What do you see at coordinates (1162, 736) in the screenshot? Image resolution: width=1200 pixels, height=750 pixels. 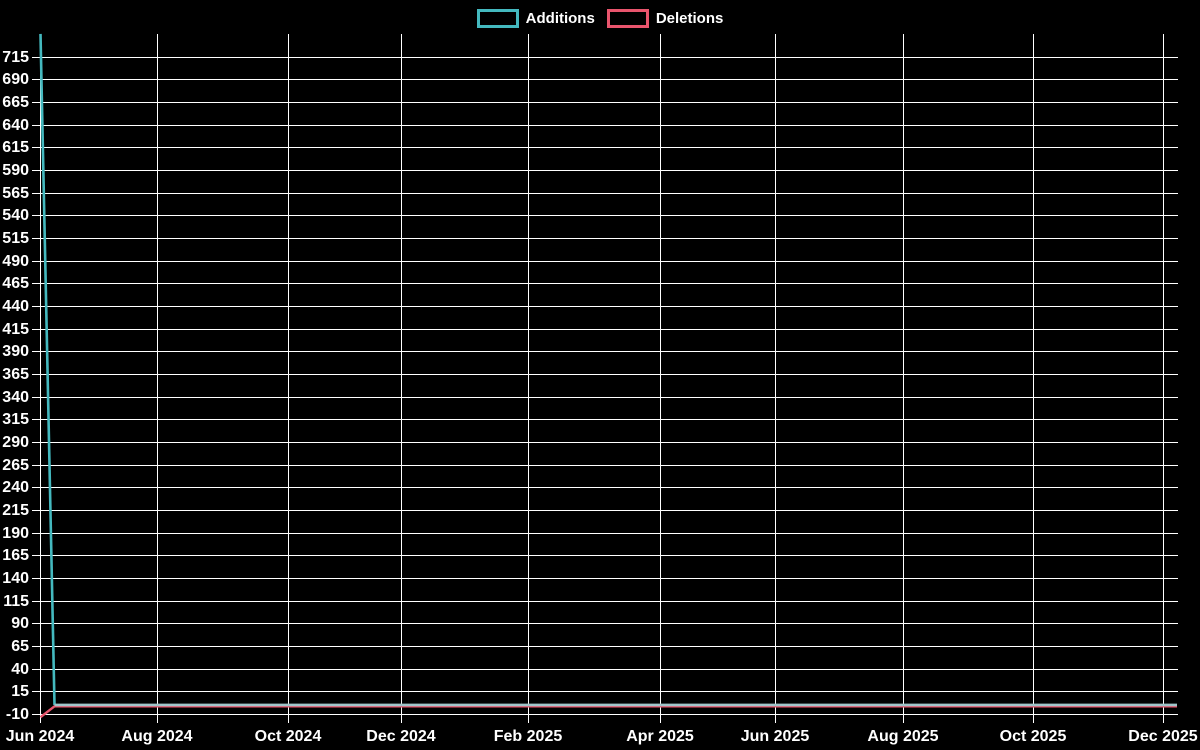 I see `x-tick-label: Dec 2025` at bounding box center [1162, 736].